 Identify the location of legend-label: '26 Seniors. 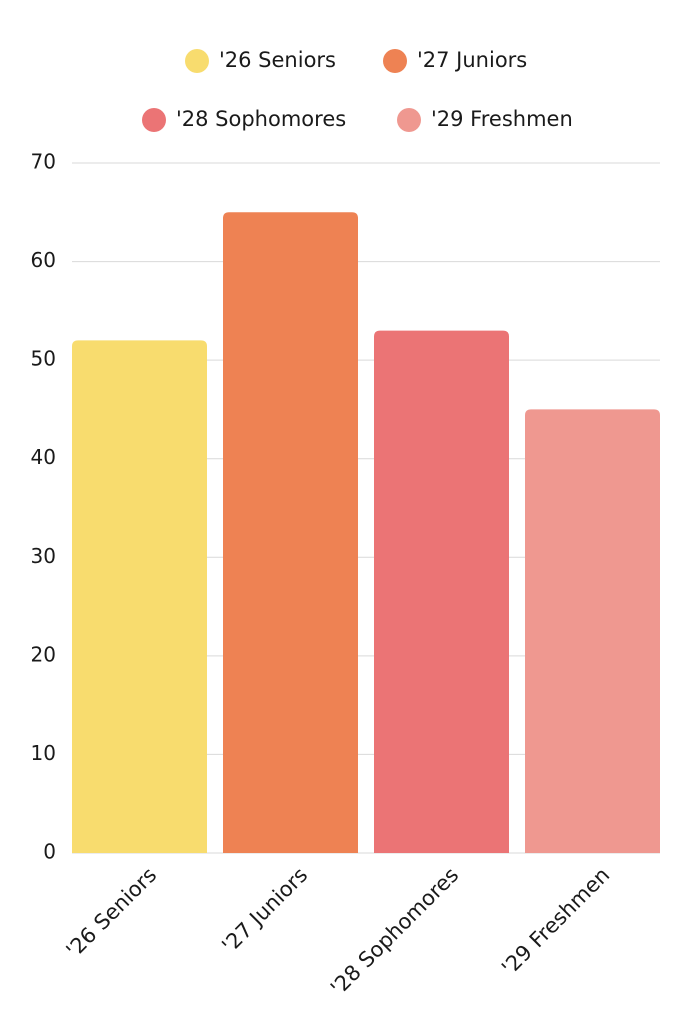
(277, 60).